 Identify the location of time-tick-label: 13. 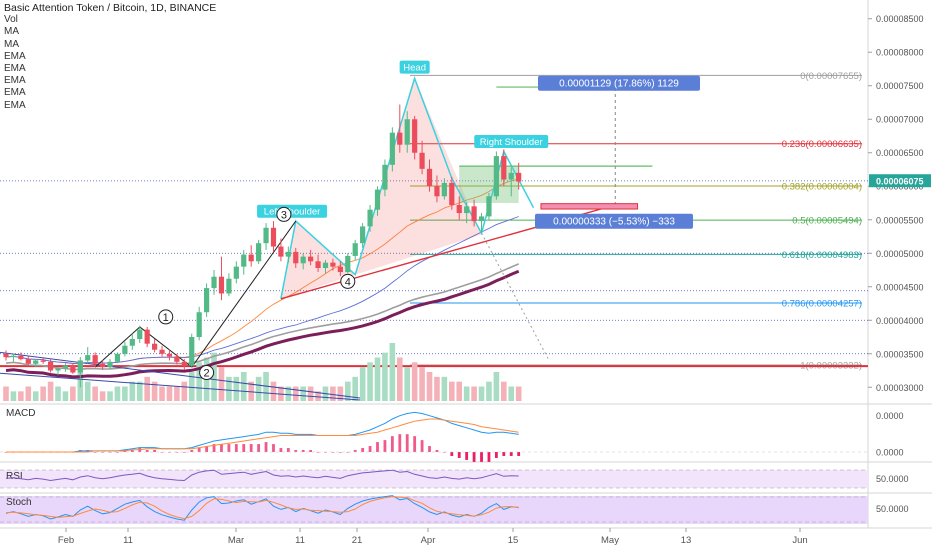
(686, 540).